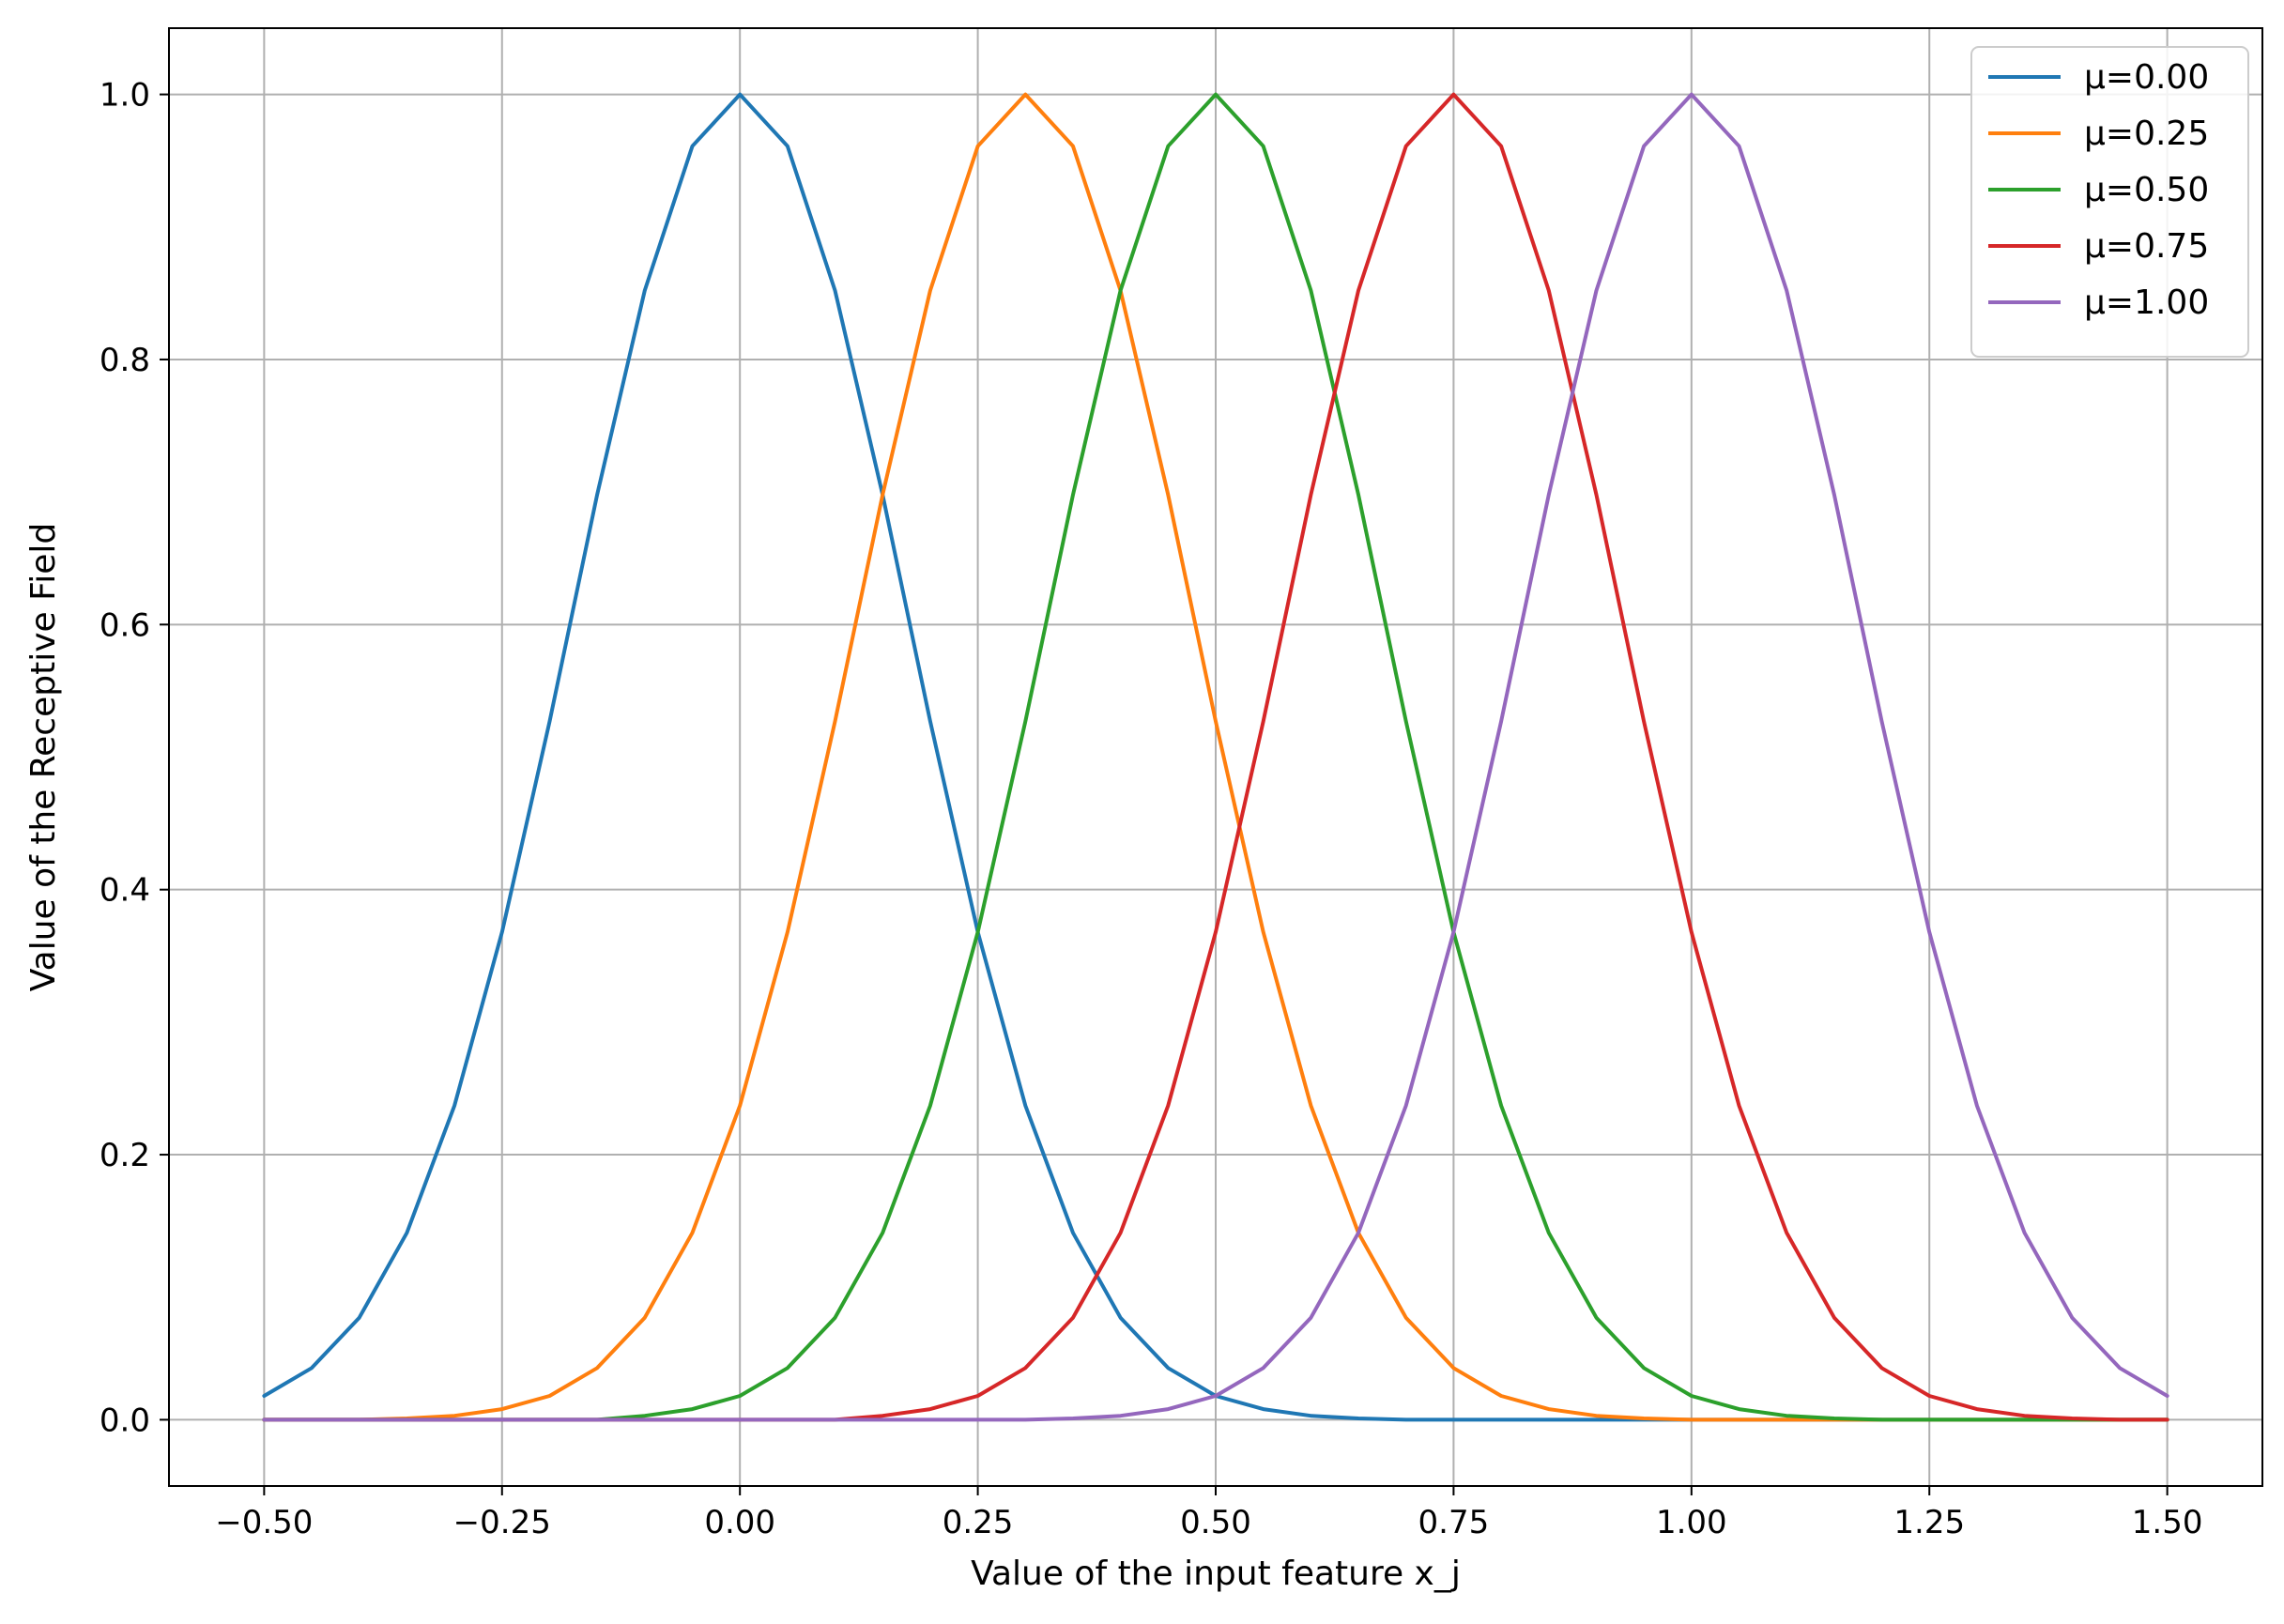 The height and width of the screenshot is (1624, 2284). I want to click on x-tick-label: −0.50, so click(264, 1522).